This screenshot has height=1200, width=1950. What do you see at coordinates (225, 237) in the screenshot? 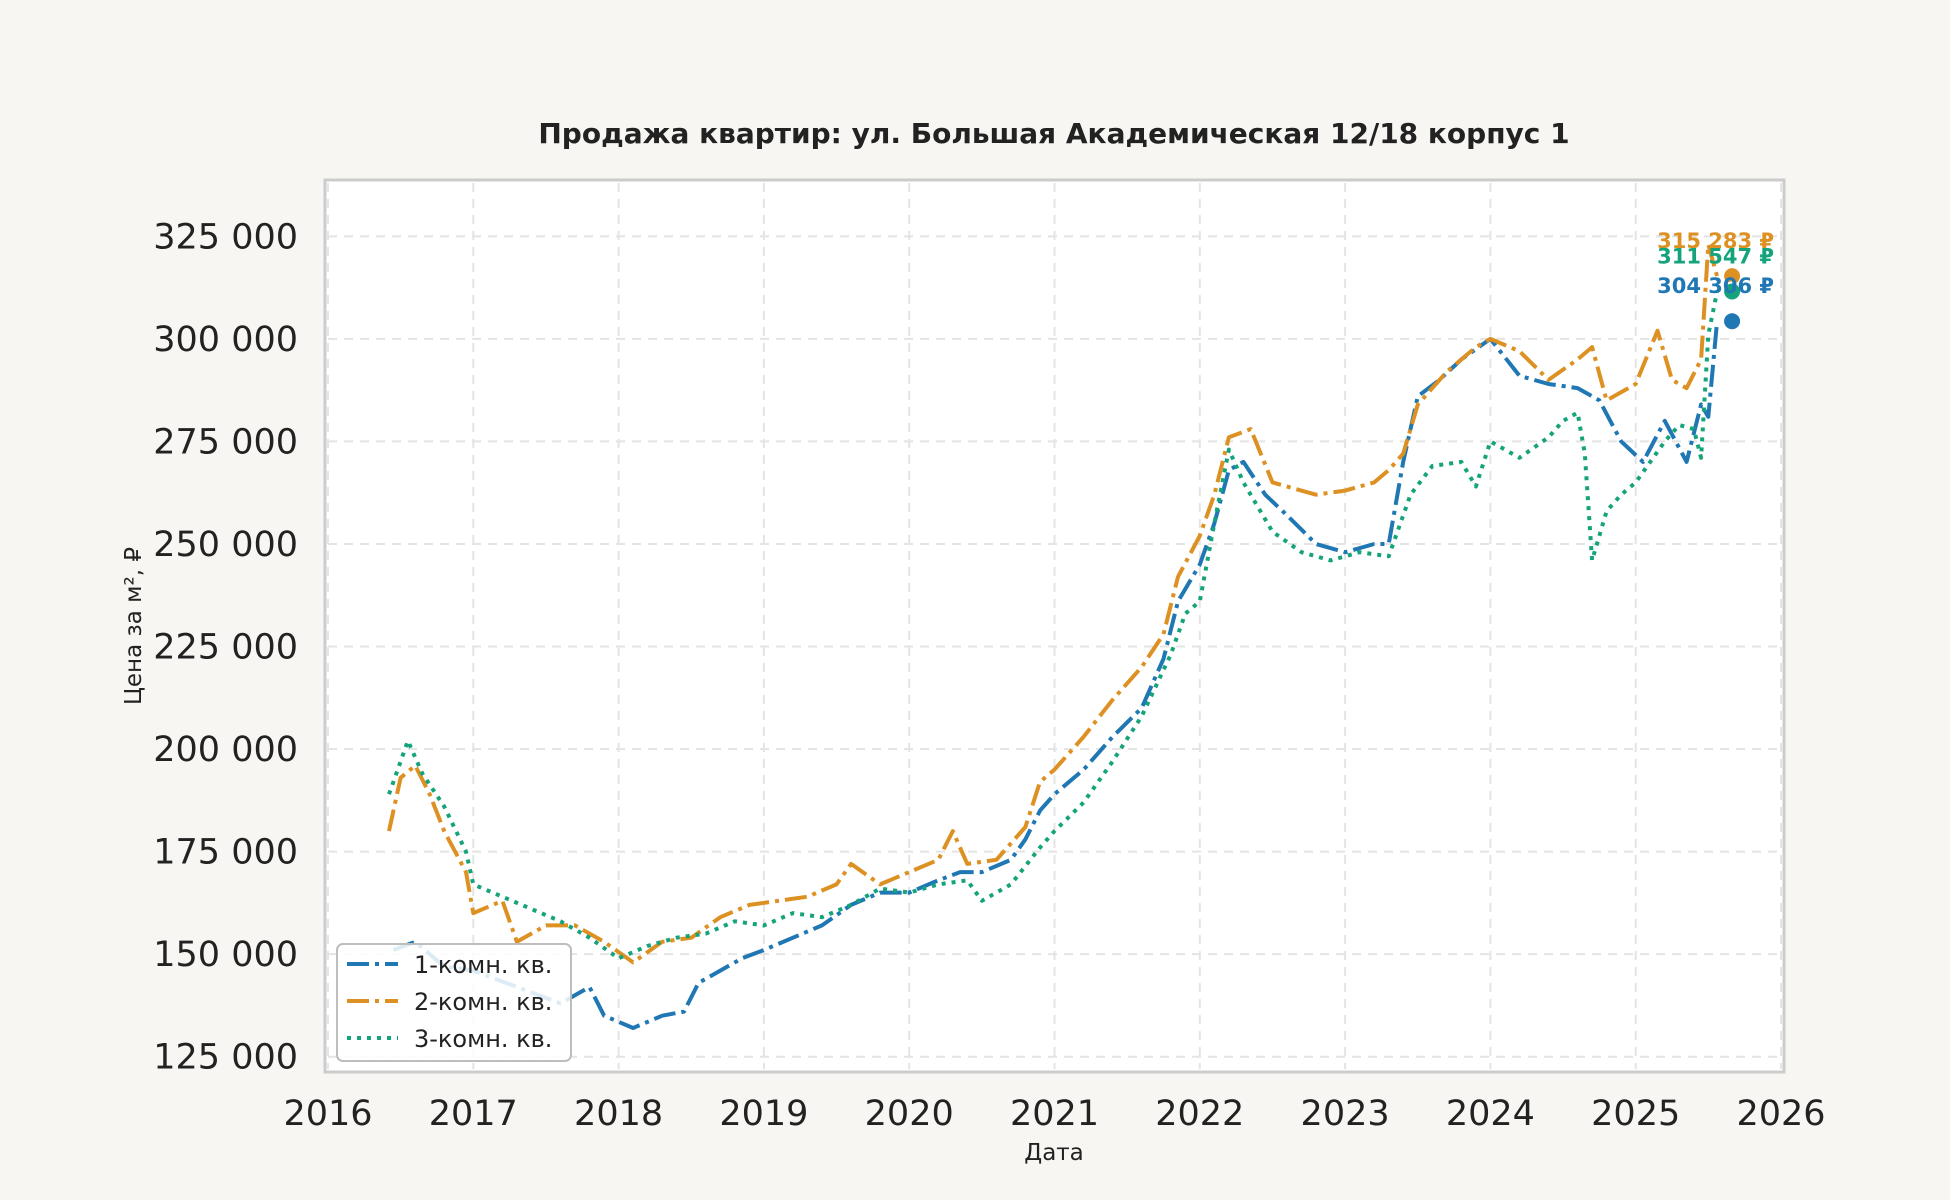
I see `y-tick-label: 325 000` at bounding box center [225, 237].